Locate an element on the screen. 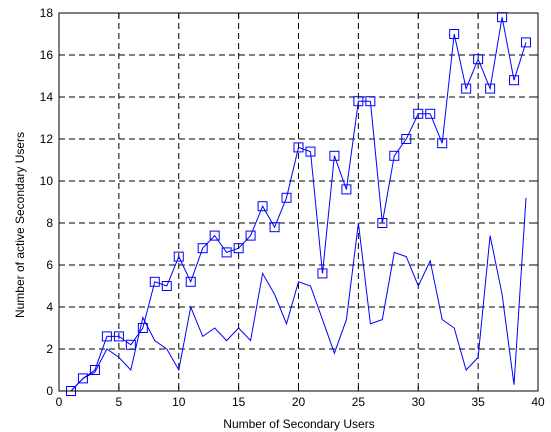  x-tick-label: 15 is located at coordinates (239, 402).